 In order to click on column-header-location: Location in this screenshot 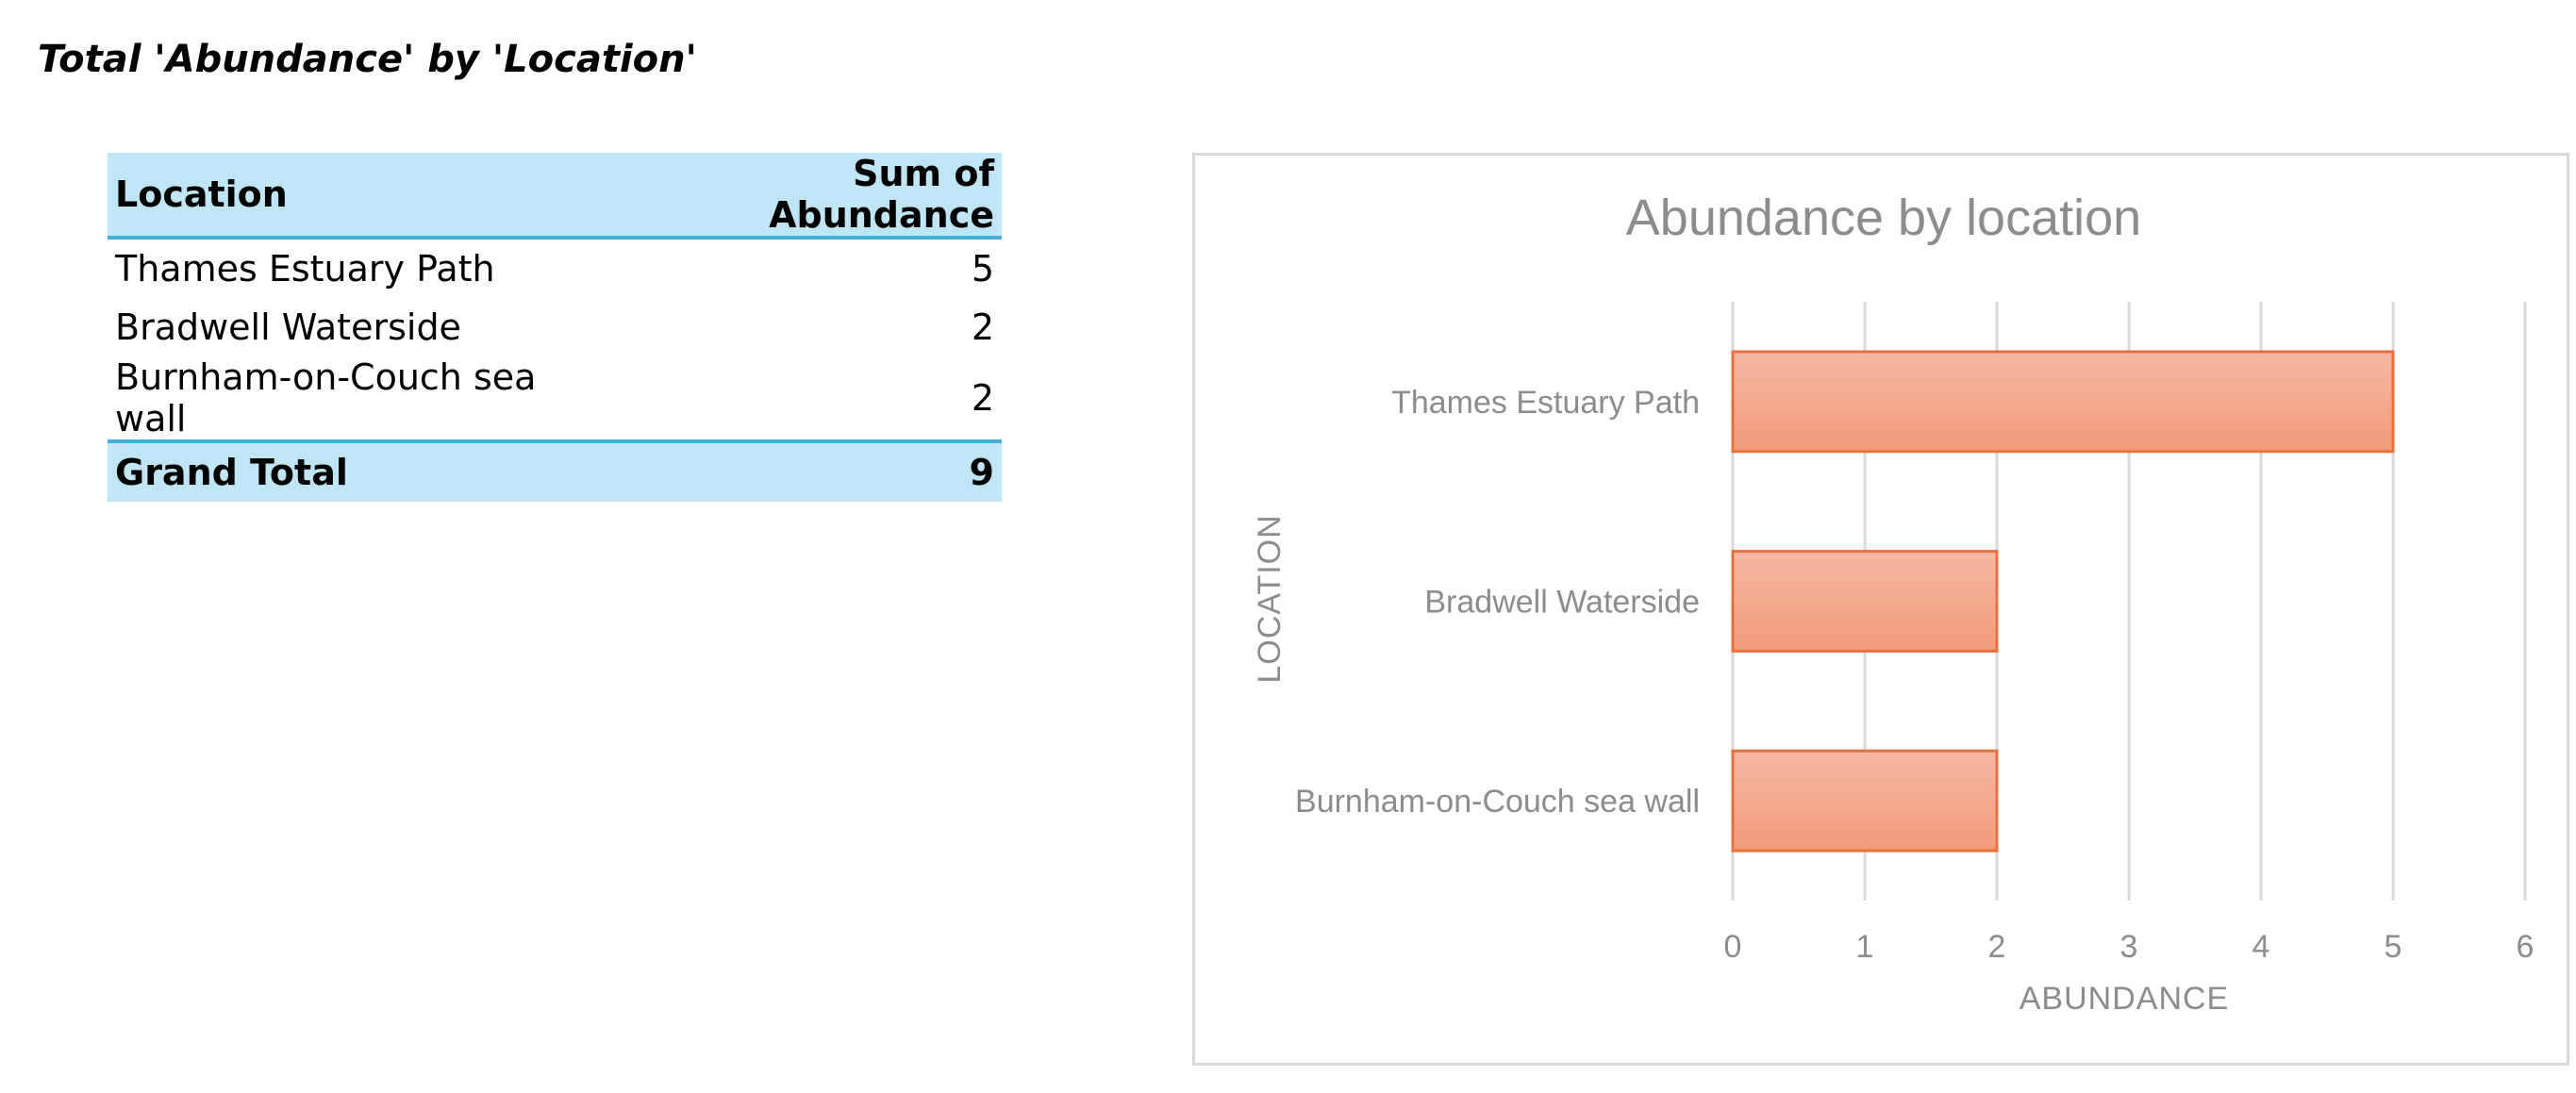, I will do `click(361, 197)`.